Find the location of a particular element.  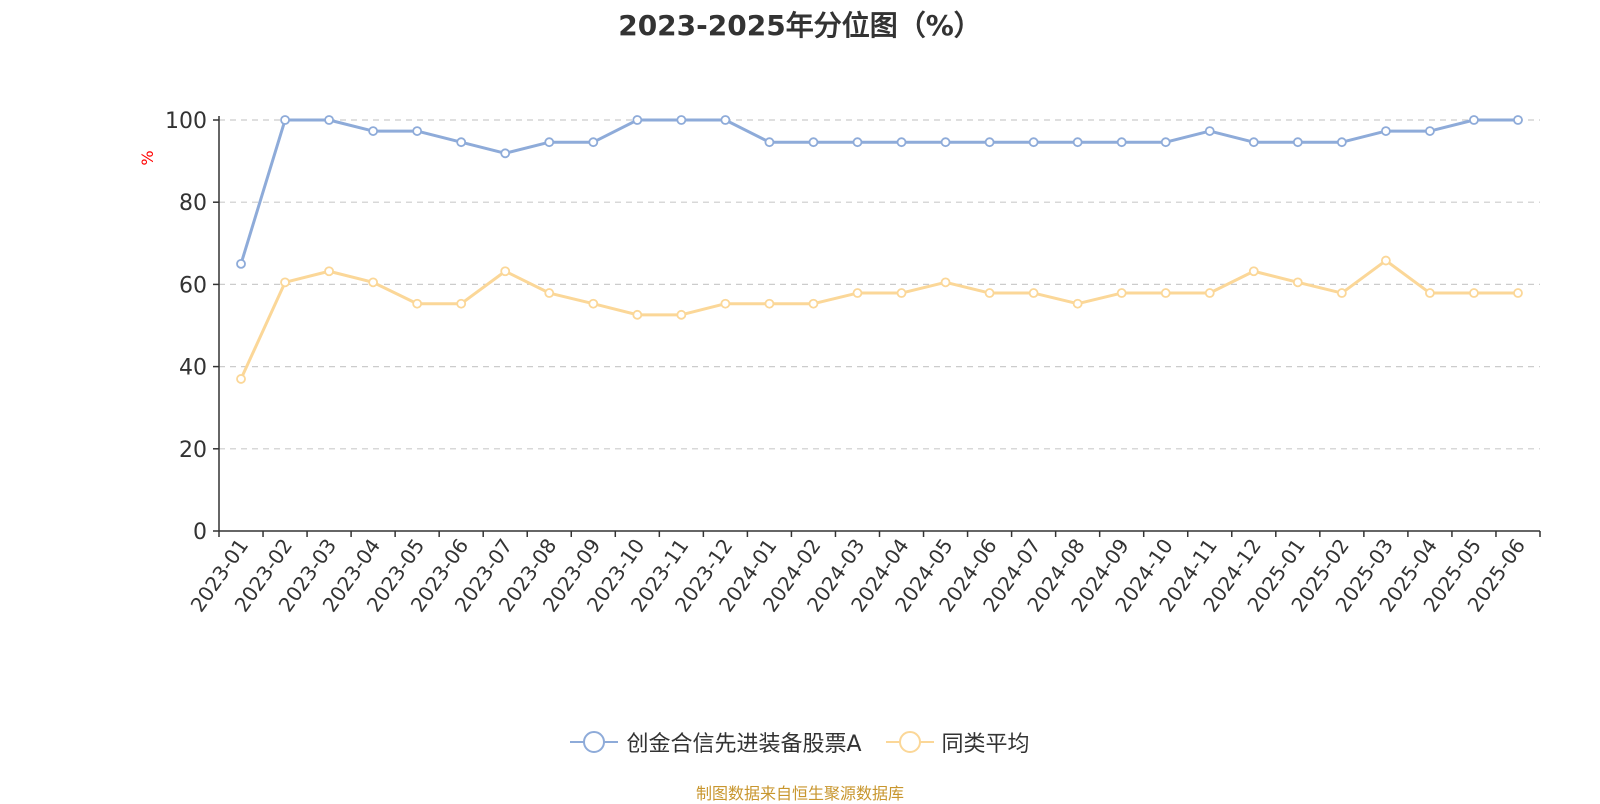

legend-label-fund: 创金合信先进装备股票A is located at coordinates (744, 744).